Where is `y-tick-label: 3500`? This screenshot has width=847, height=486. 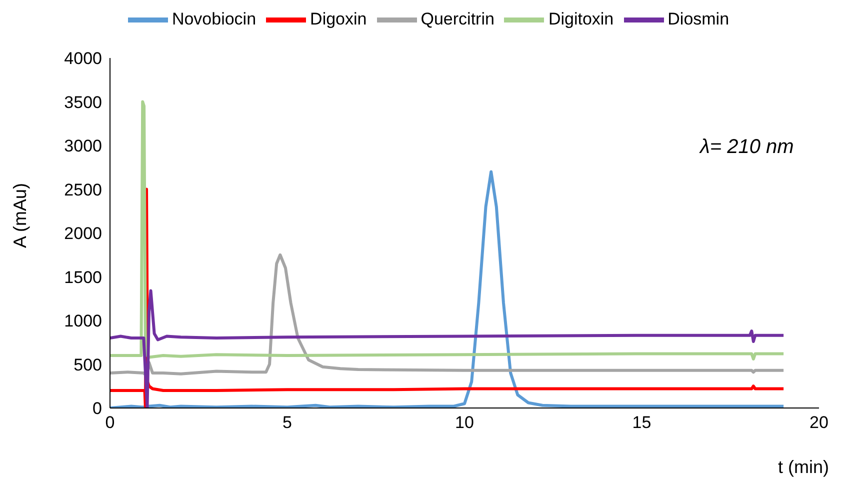
y-tick-label: 3500 is located at coordinates (83, 102).